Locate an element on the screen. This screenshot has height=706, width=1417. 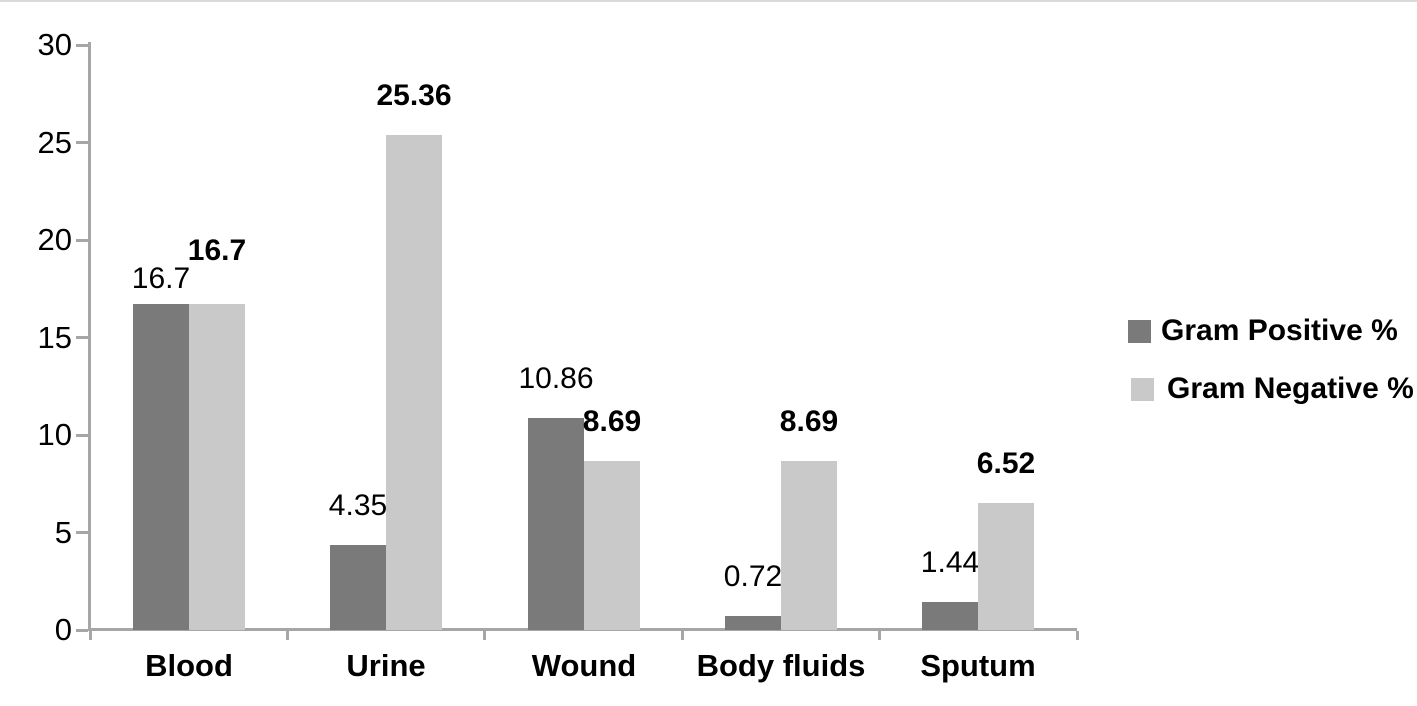
value-label-gram-negative-blood: 16.7 is located at coordinates (217, 250).